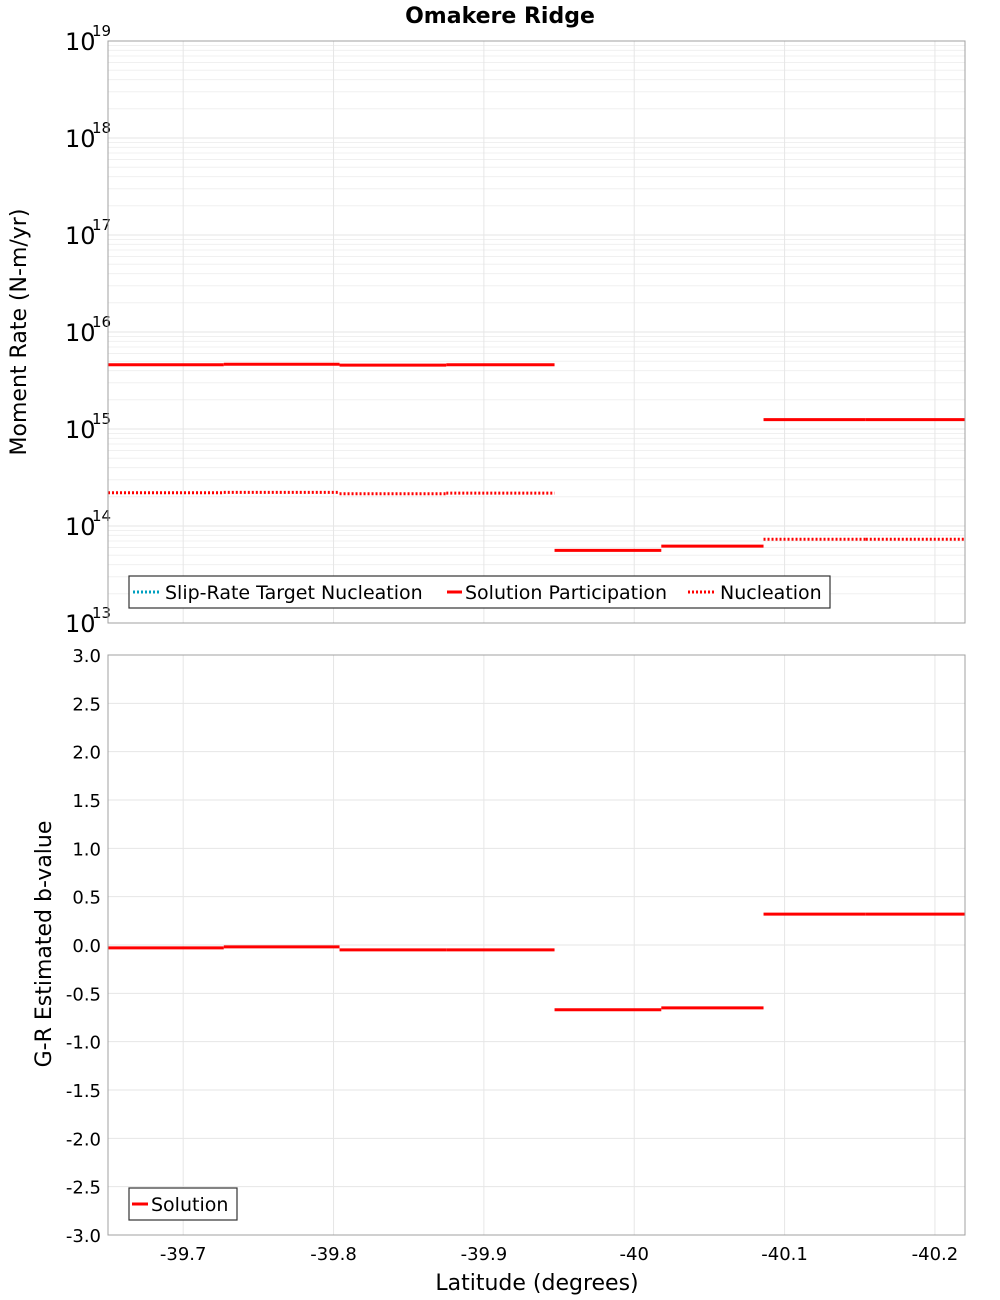 The height and width of the screenshot is (1300, 1000). Describe the element at coordinates (536, 457) in the screenshot. I see `top-series-group` at that location.